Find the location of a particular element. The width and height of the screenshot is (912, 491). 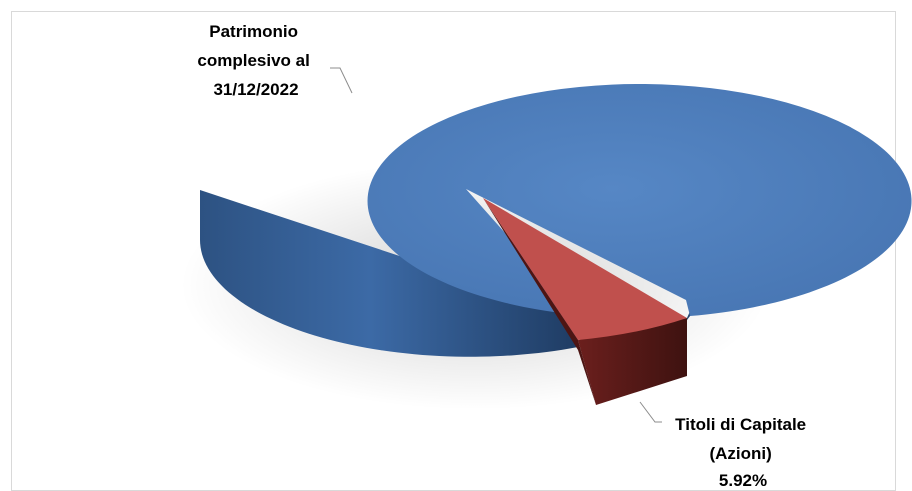

slice-label-red-line-1: Titoli di Capitale is located at coordinates (740, 424).